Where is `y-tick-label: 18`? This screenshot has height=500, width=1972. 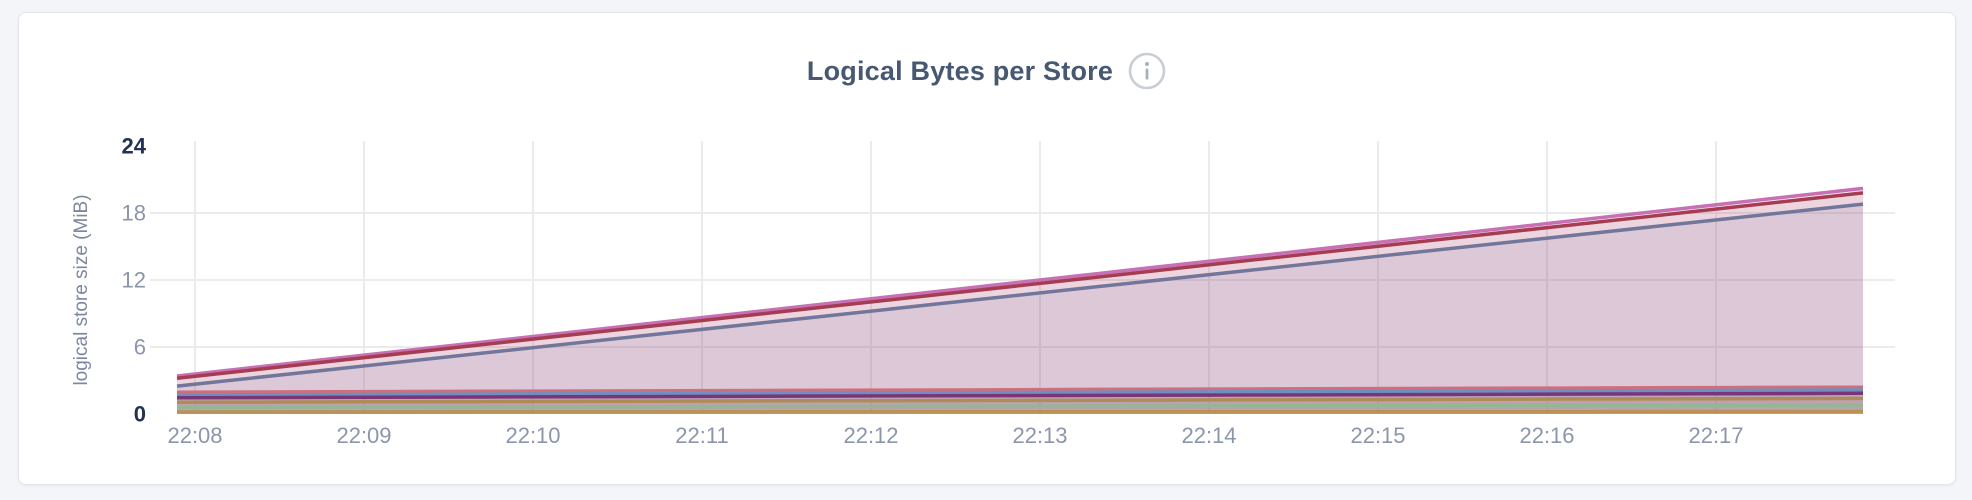 y-tick-label: 18 is located at coordinates (134, 213).